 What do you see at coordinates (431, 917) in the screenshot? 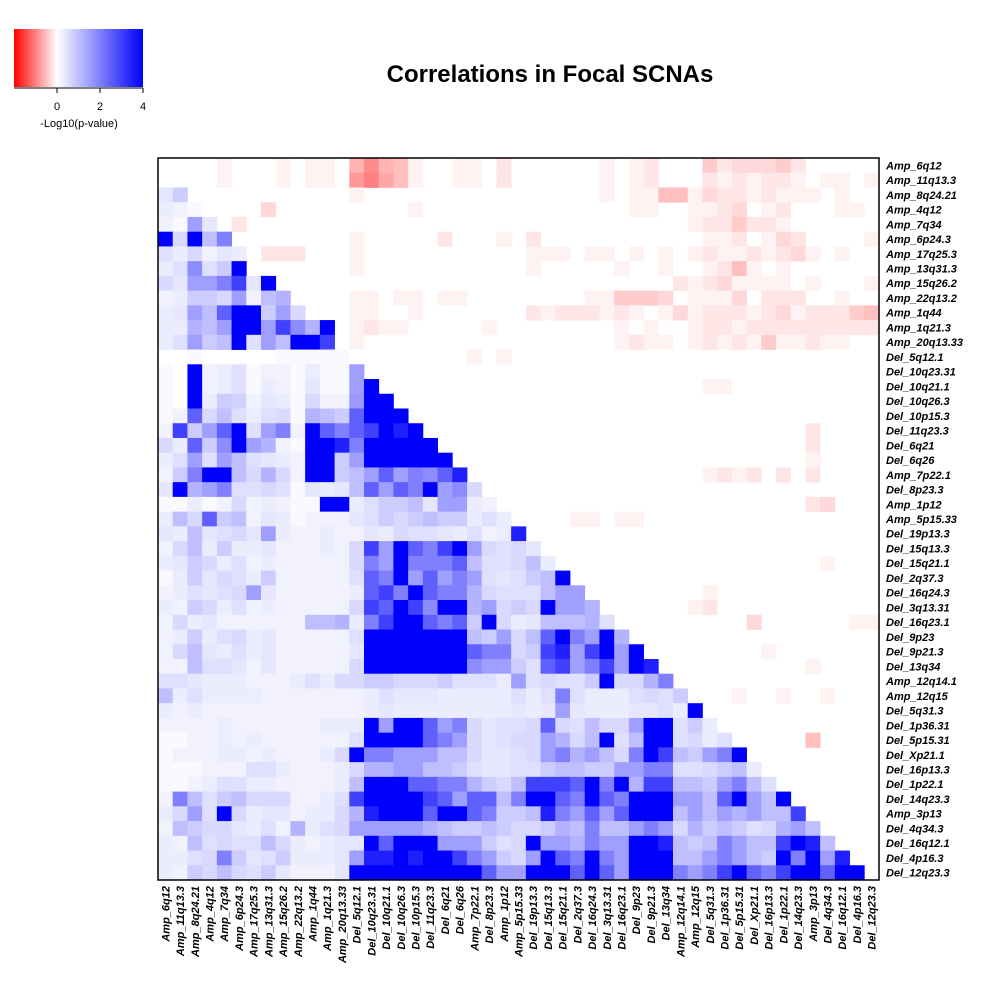
I see `column-label: Del_11q23.3` at bounding box center [431, 917].